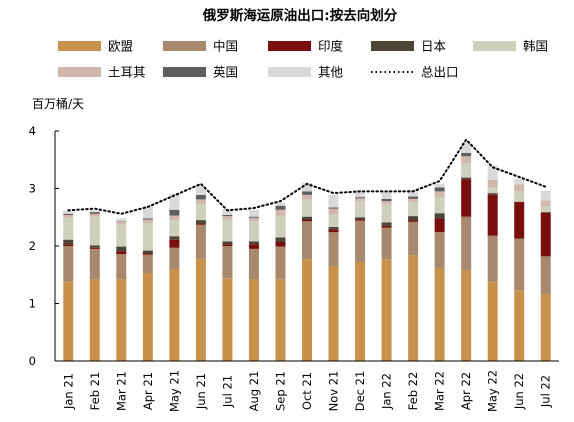 The image size is (574, 422). Describe the element at coordinates (440, 72) in the screenshot. I see `legend-label: 总出口` at that location.